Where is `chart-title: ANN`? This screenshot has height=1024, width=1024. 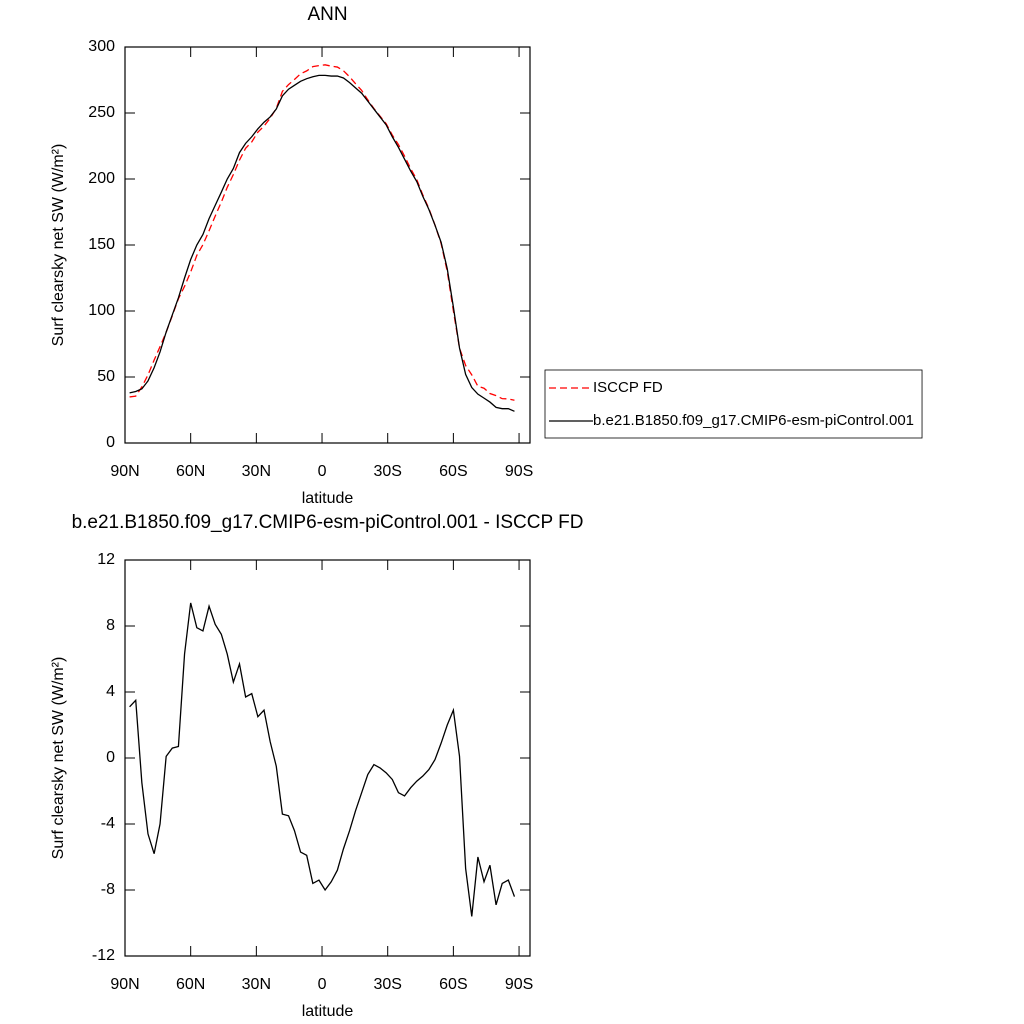
chart-title: ANN is located at coordinates (327, 14).